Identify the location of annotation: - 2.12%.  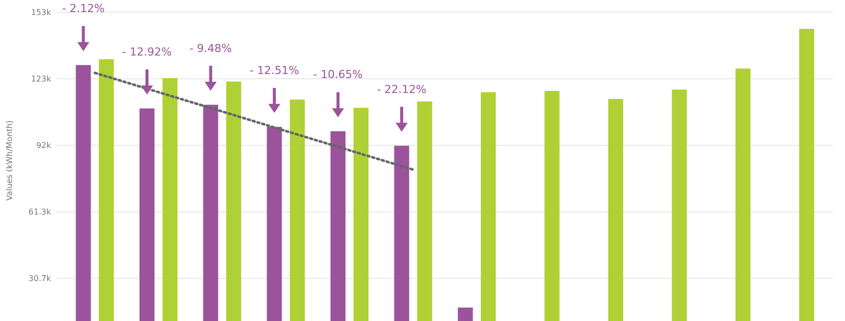
(83, 9).